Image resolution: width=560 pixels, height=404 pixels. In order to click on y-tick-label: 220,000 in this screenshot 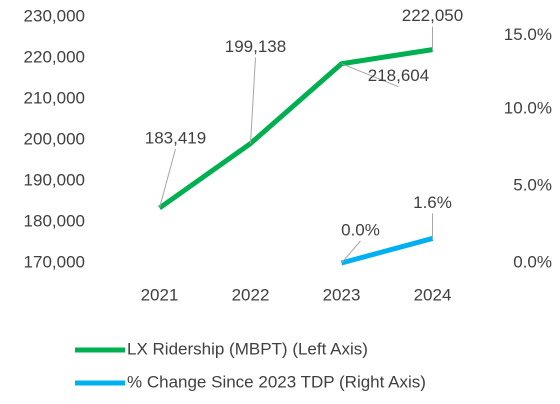, I will do `click(54, 56)`.